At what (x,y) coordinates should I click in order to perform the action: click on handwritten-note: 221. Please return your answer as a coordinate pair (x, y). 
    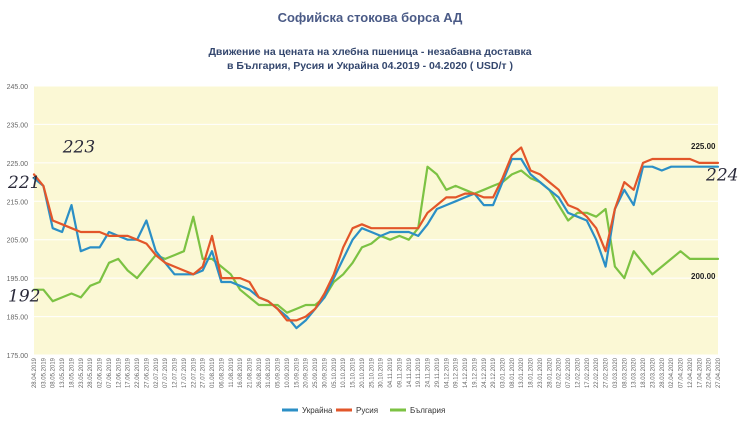
    Looking at the image, I should click on (23, 183).